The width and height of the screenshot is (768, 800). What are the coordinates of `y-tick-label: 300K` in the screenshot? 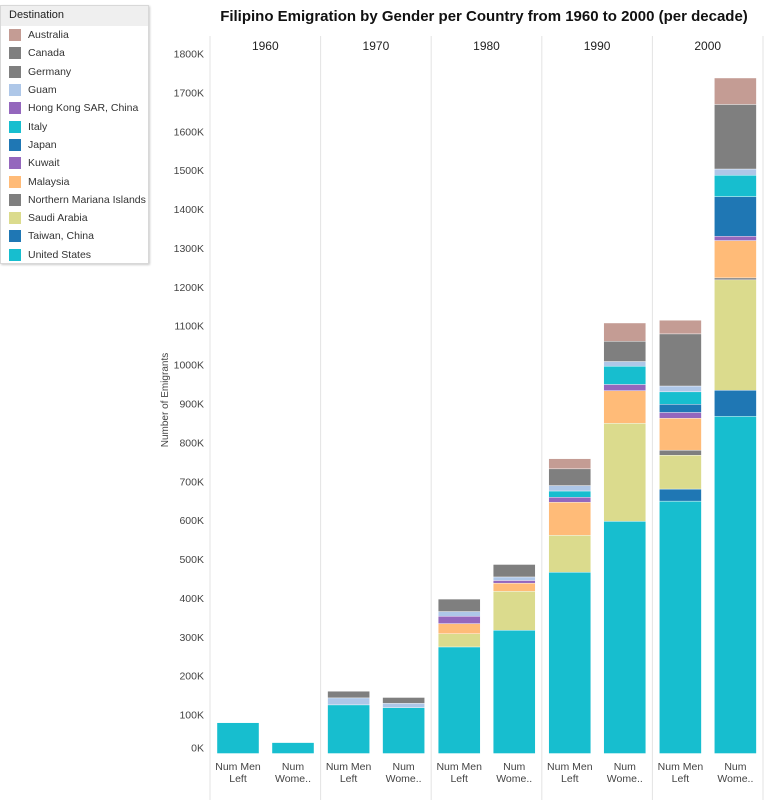 It's located at (191, 638).